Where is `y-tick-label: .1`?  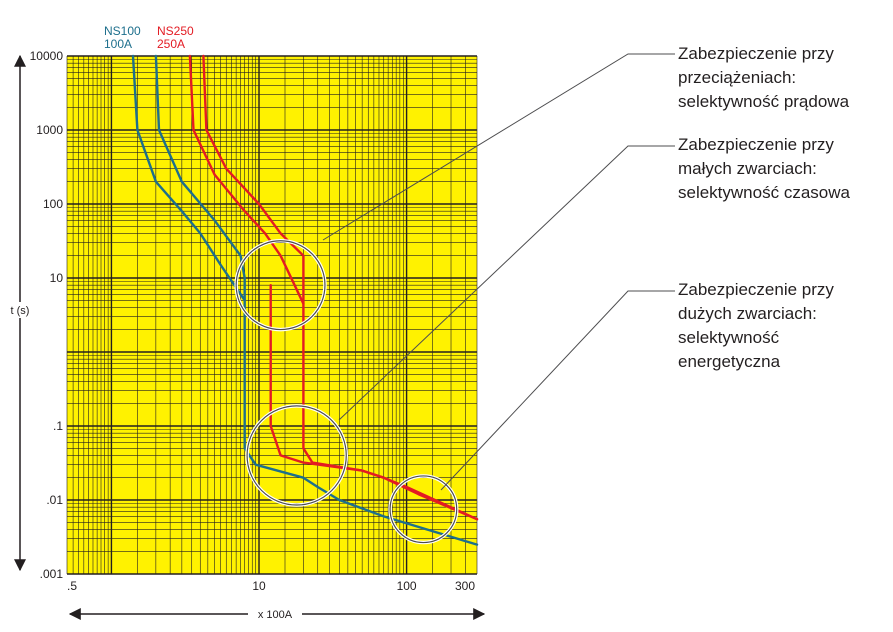 y-tick-label: .1 is located at coordinates (58, 426).